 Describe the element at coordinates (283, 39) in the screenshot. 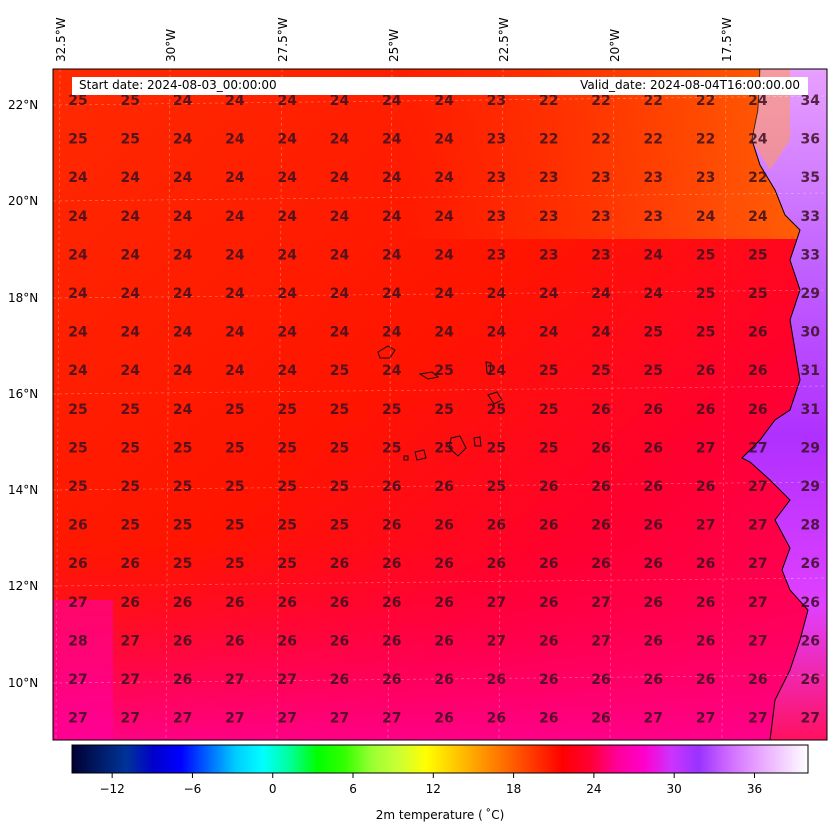

I see `lon-label-27-5w: 27.5°W` at that location.